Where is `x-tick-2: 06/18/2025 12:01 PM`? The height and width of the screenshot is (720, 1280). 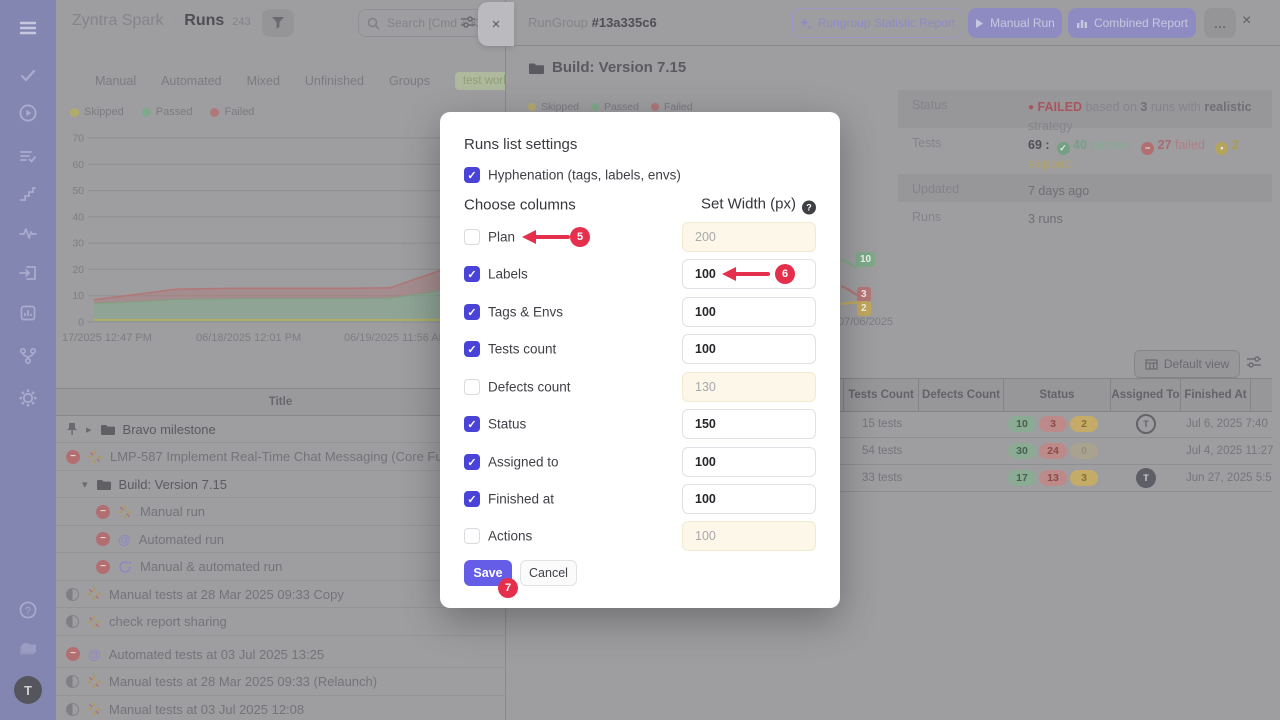 x-tick-2: 06/18/2025 12:01 PM is located at coordinates (249, 338).